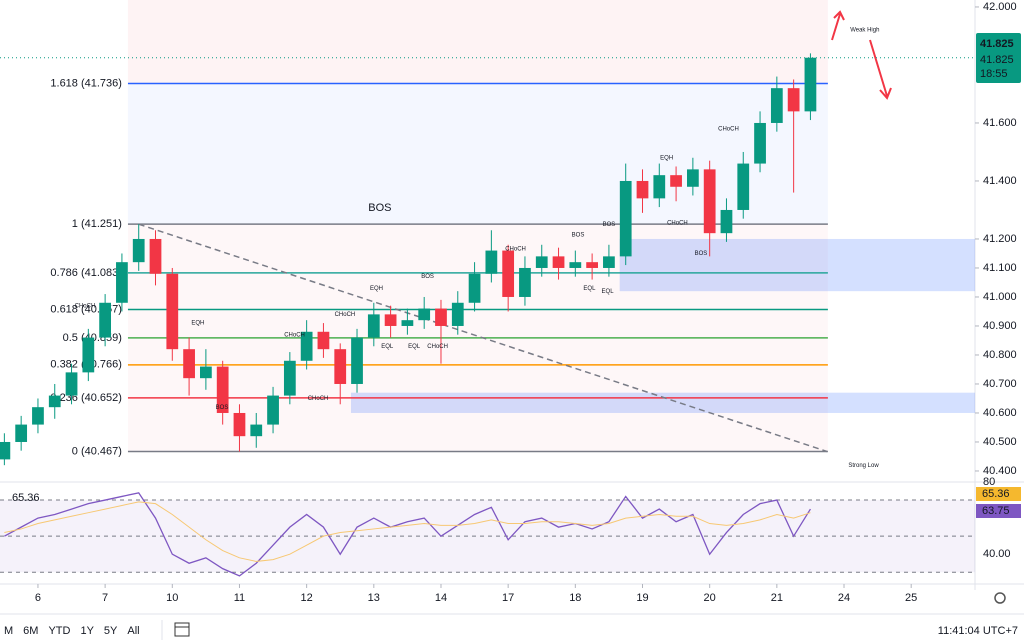 This screenshot has height=644, width=1024. Describe the element at coordinates (30, 631) in the screenshot. I see `range-button: 6M` at that location.